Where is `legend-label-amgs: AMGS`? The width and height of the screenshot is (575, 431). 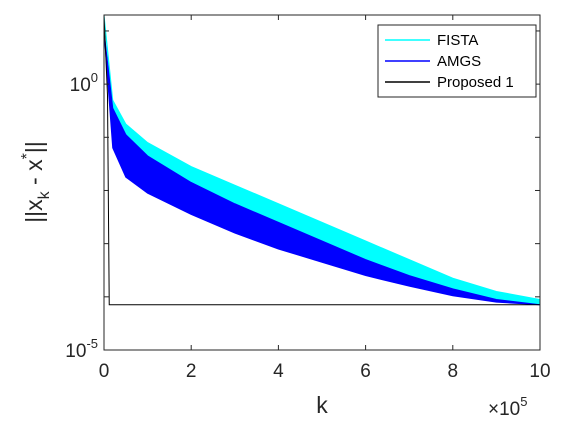 legend-label-amgs: AMGS is located at coordinates (459, 61).